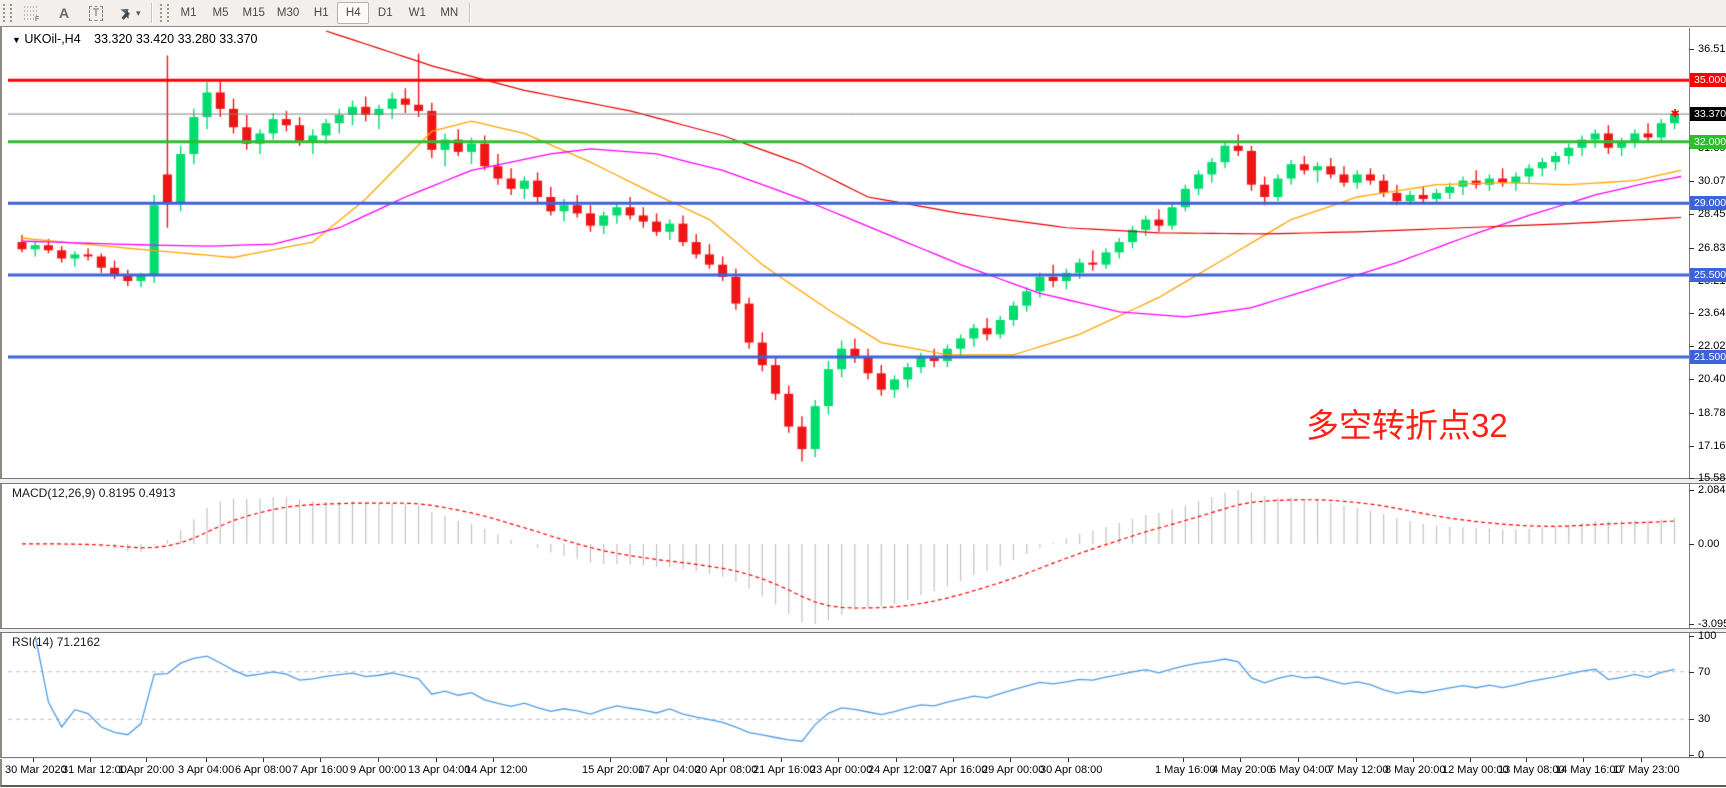 The image size is (1726, 788). I want to click on price-tick-label: 18.780, so click(1712, 412).